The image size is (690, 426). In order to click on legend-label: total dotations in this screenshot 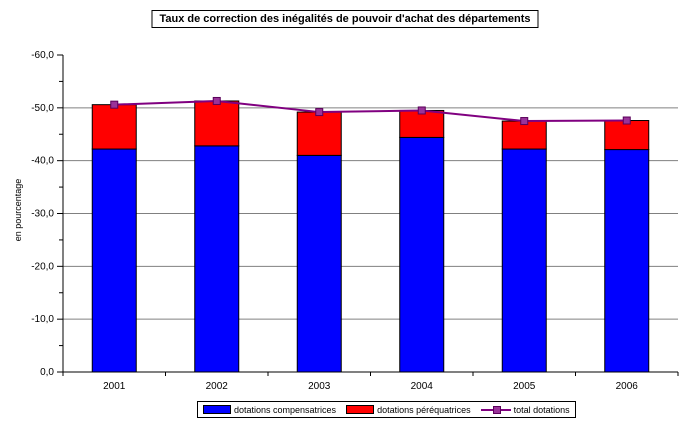, I will do `click(541, 409)`.